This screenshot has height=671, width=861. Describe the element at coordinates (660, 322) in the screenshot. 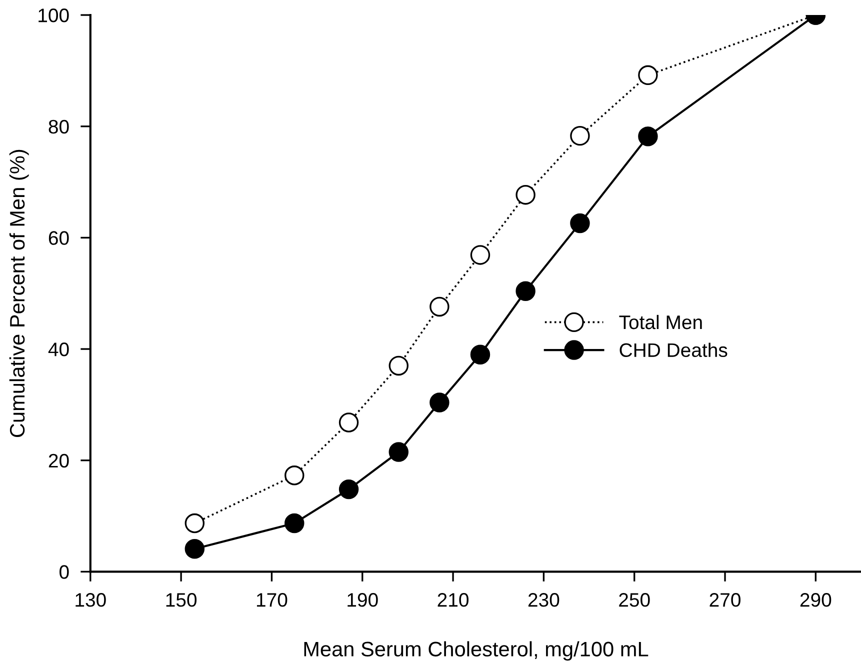

I see `legend-label: Total Men` at that location.